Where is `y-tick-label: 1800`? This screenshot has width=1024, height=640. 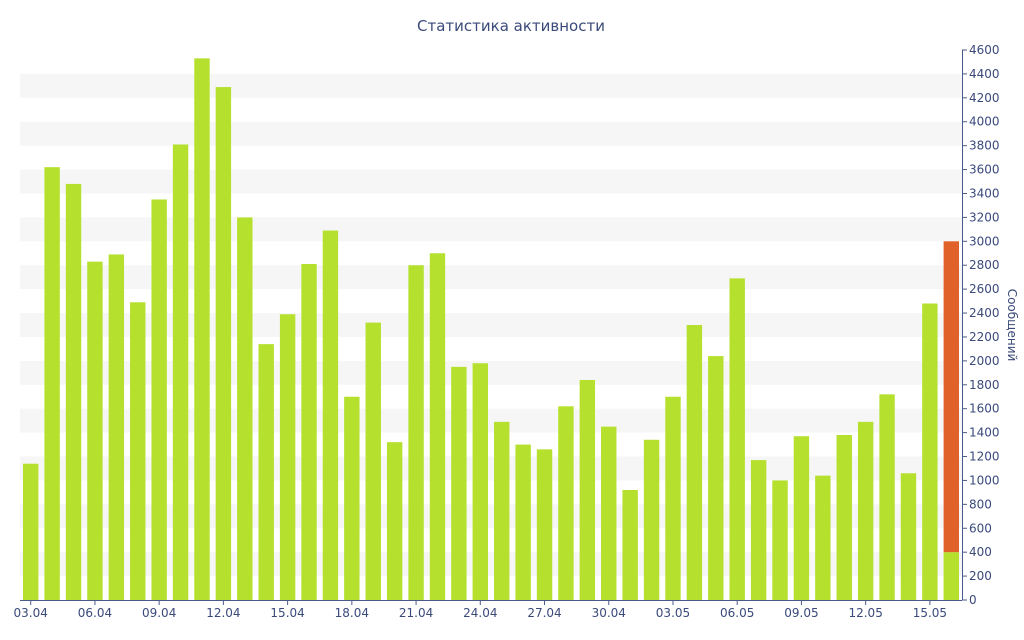
y-tick-label: 1800 is located at coordinates (984, 385).